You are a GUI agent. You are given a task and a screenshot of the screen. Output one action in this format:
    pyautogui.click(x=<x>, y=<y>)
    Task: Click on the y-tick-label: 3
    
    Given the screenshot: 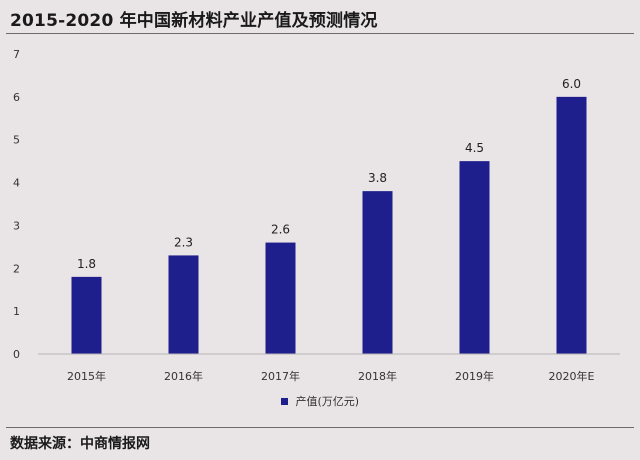 What is the action you would take?
    pyautogui.click(x=16, y=225)
    